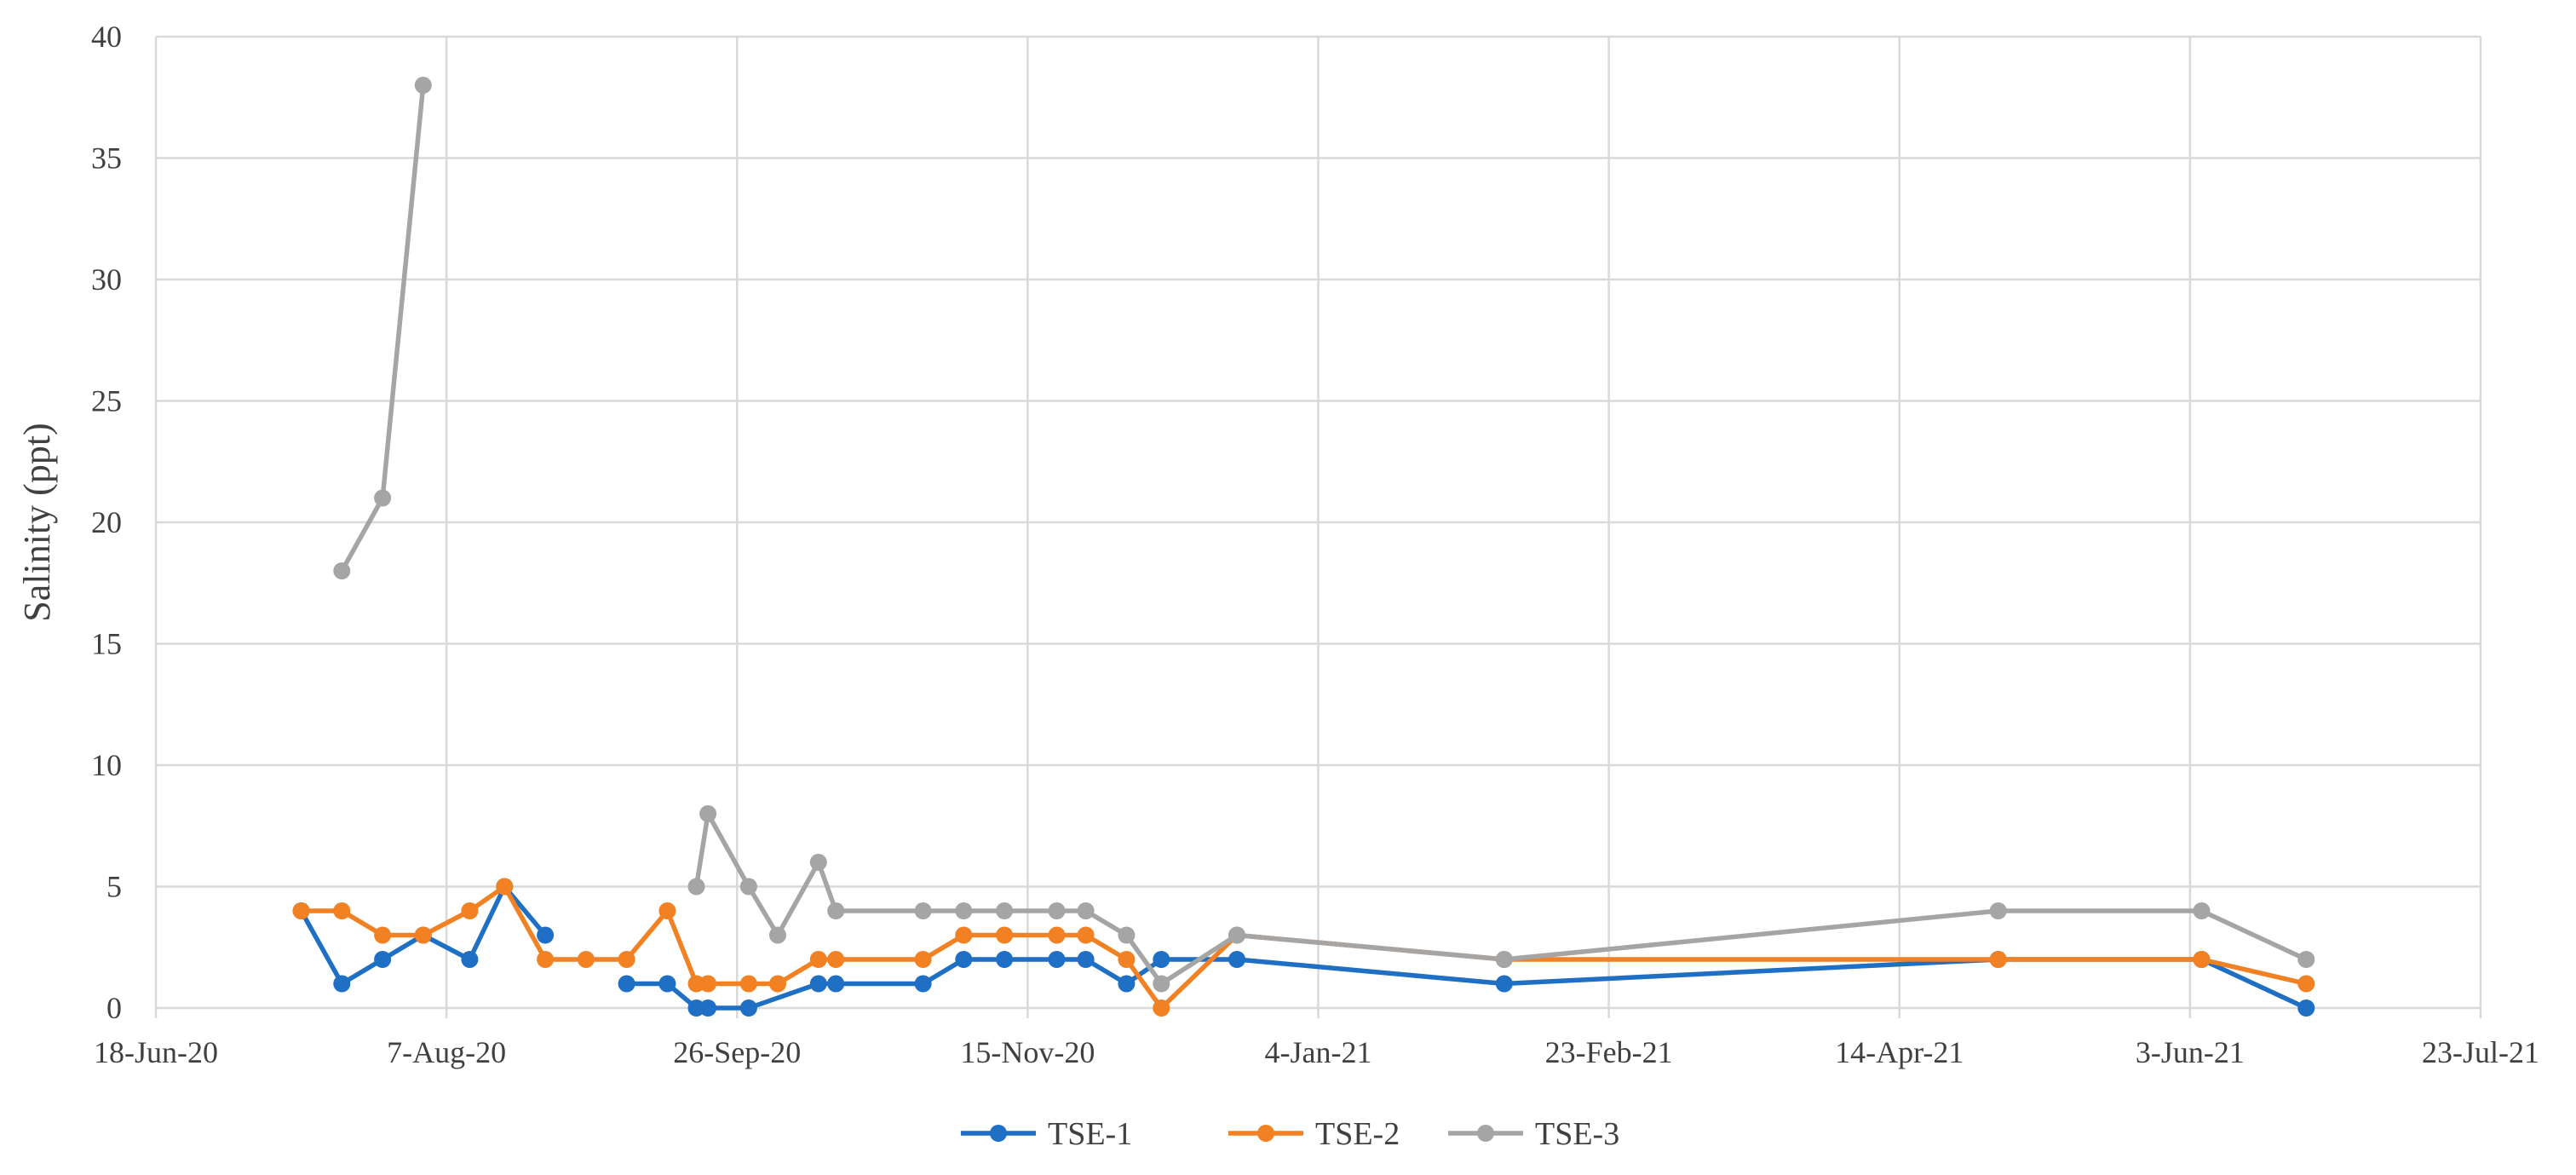 This screenshot has height=1175, width=2576. Describe the element at coordinates (114, 1008) in the screenshot. I see `y-tick-label: 0` at that location.